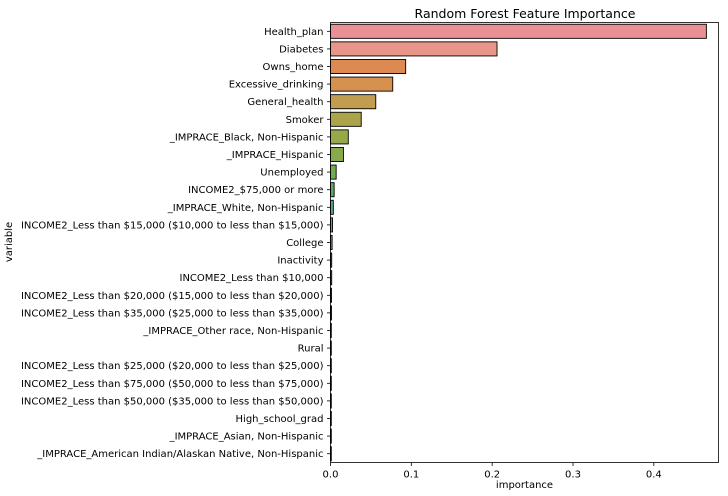 The width and height of the screenshot is (728, 496). What do you see at coordinates (276, 85) in the screenshot?
I see `y-tick-label: Excessive_drinking` at bounding box center [276, 85].